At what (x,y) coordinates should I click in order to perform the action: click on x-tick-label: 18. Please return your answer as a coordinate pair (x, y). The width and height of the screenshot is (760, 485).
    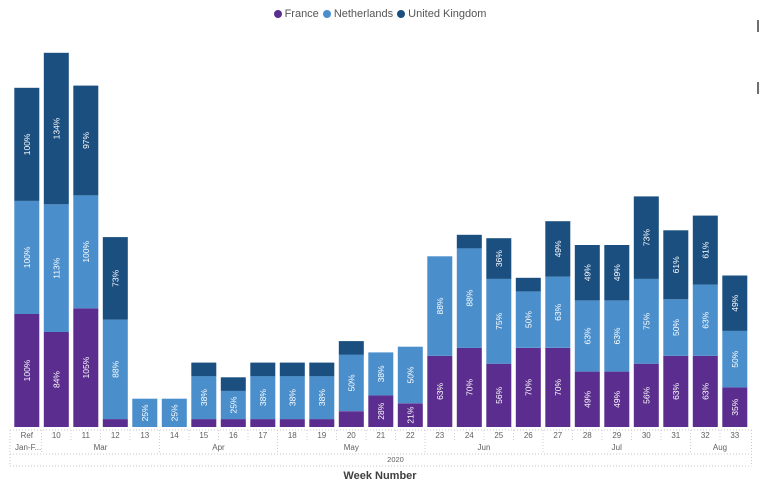
    Looking at the image, I should click on (292, 435).